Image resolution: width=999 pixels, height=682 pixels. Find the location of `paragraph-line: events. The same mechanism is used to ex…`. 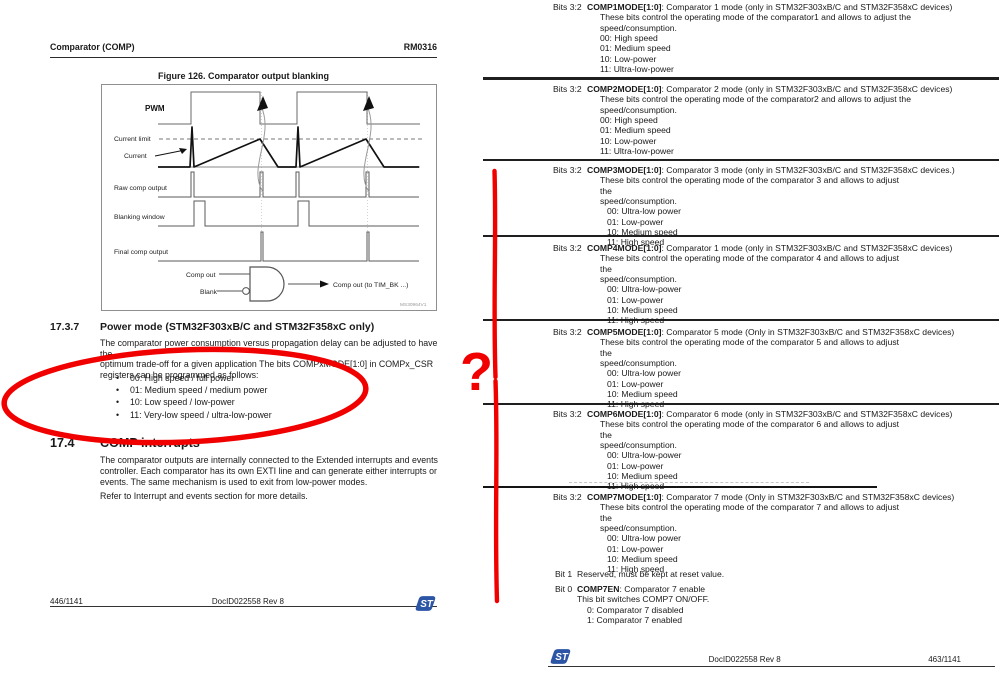

paragraph-line: events. The same mechanism is used to ex… is located at coordinates (234, 481).